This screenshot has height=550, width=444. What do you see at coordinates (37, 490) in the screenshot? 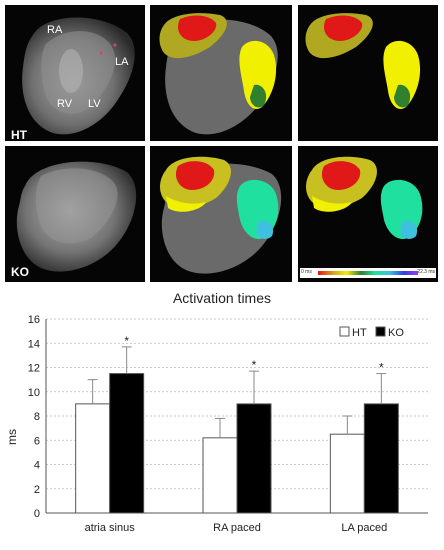
I see `y-tick-label: 2` at bounding box center [37, 490].